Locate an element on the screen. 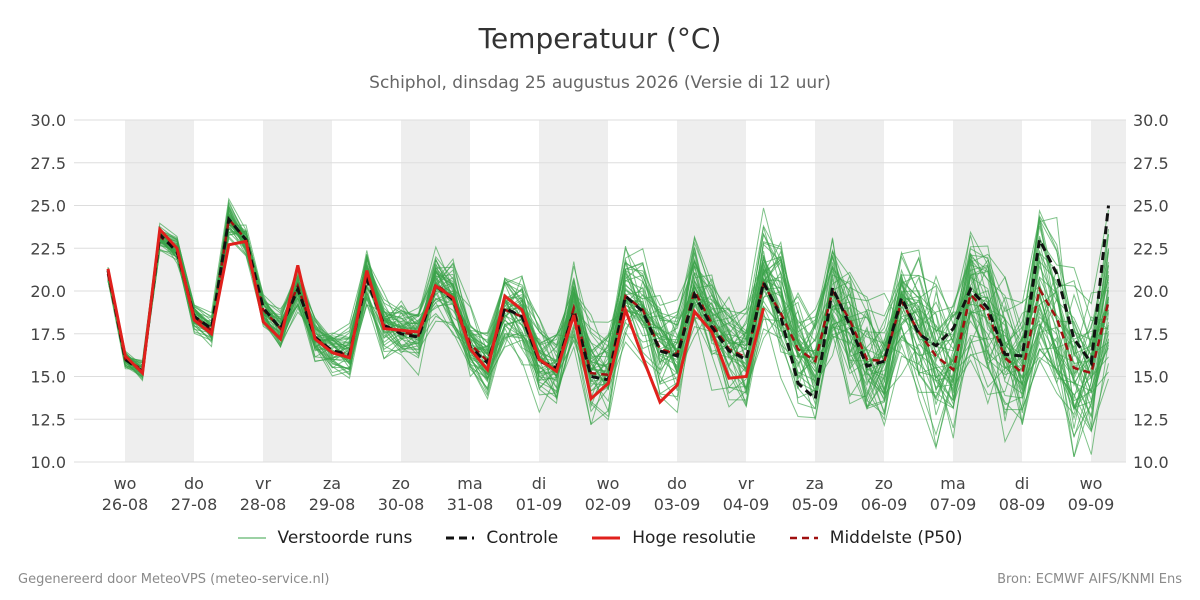  y-tick-label-right: 27.5 is located at coordinates (1151, 163).